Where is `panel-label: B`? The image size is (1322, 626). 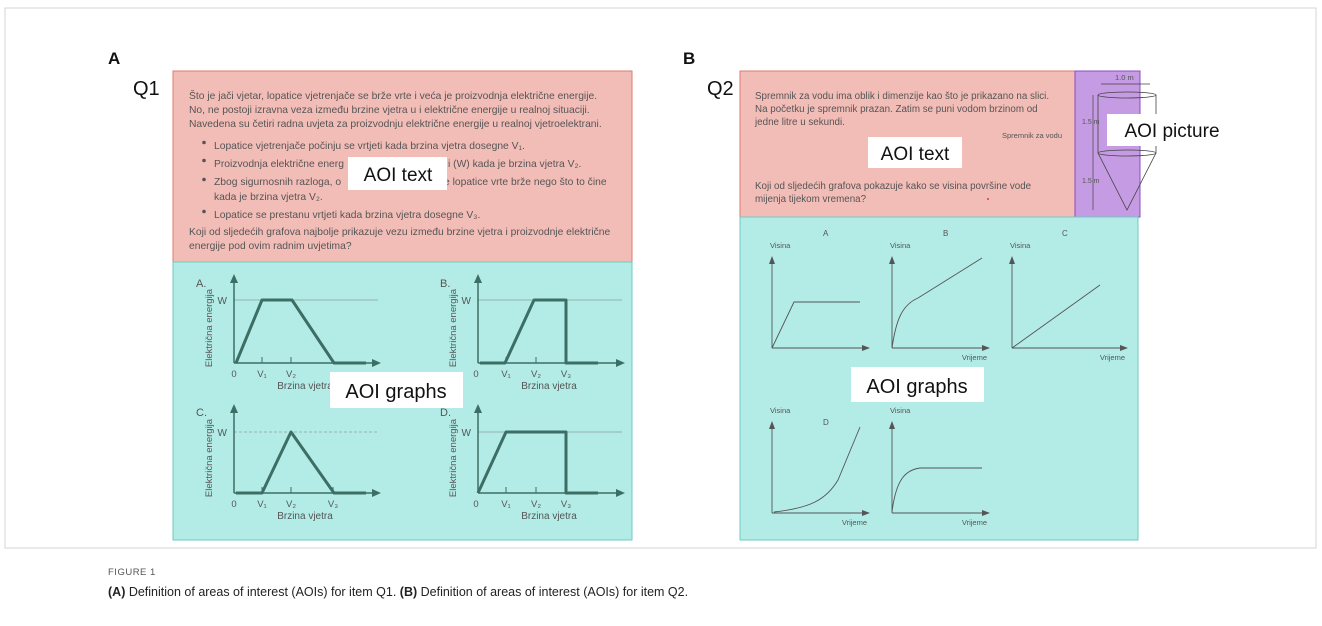
panel-label: B is located at coordinates (689, 58).